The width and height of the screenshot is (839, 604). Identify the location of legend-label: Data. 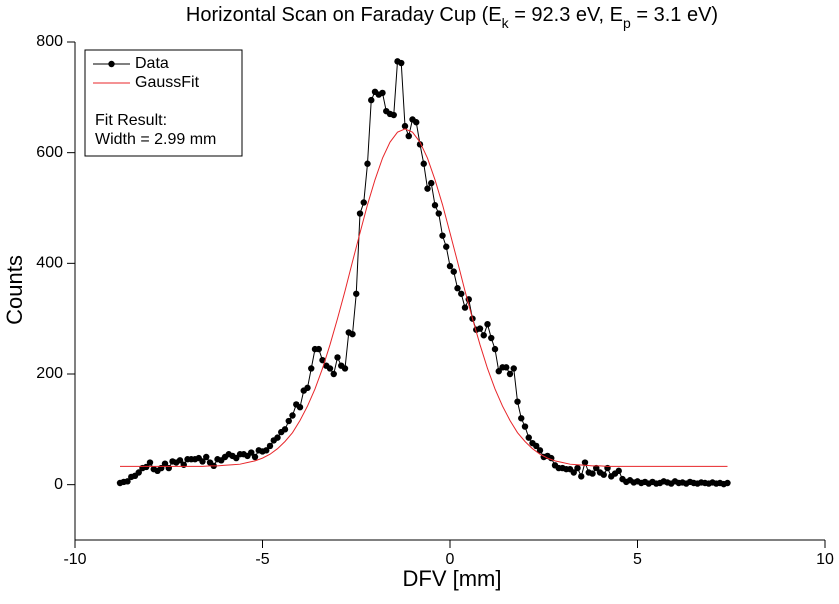
(152, 63).